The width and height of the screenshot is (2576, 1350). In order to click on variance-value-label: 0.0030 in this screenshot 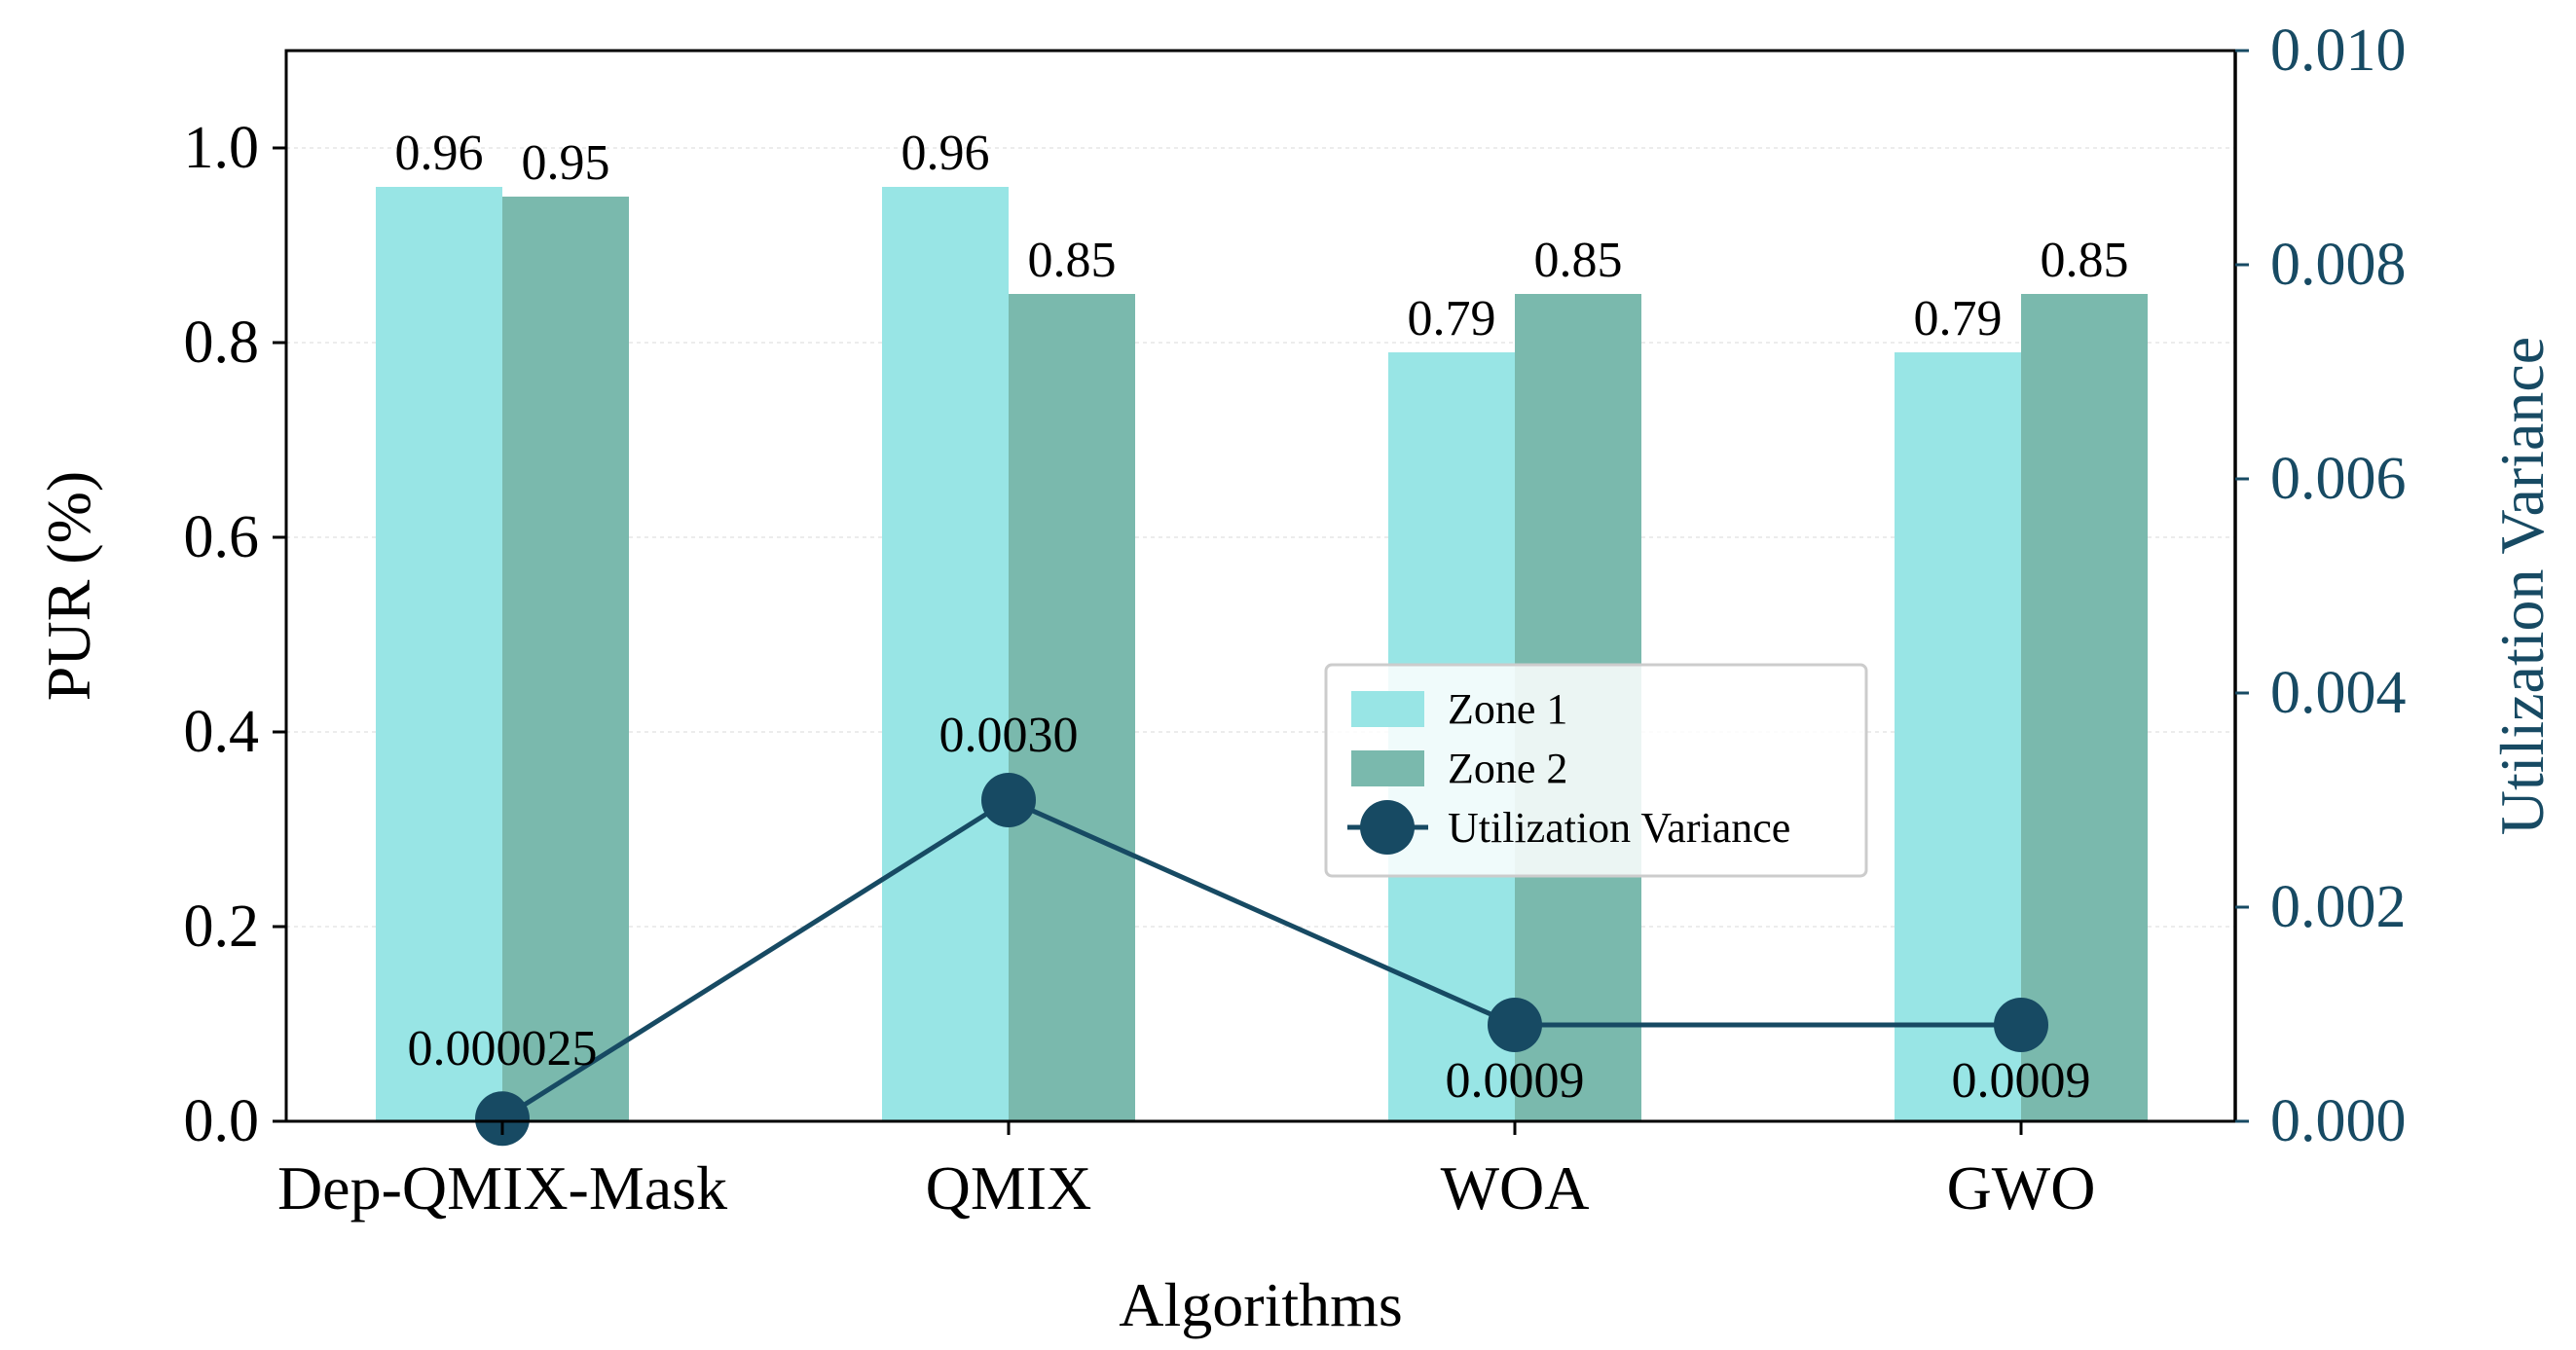, I will do `click(1009, 735)`.